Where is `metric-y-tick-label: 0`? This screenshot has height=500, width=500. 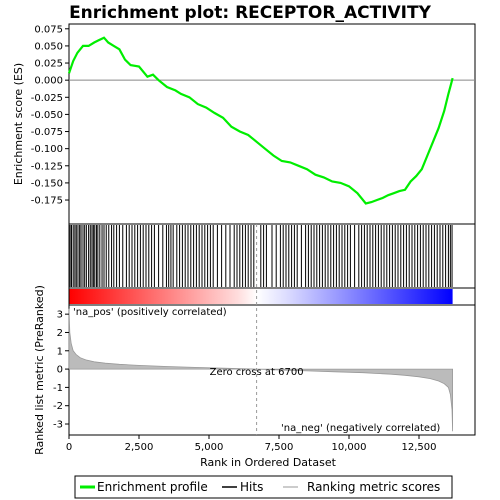 metric-y-tick-label: 0 is located at coordinates (60, 370).